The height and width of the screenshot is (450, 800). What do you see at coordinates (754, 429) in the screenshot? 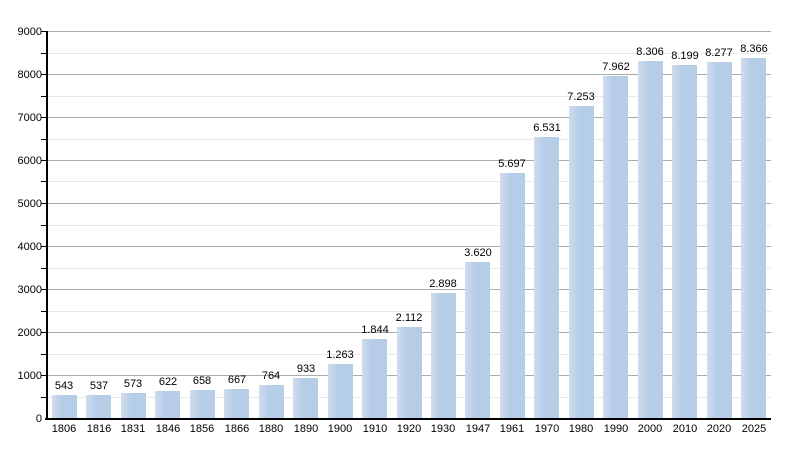
I see `x-tick-label: 2025` at bounding box center [754, 429].